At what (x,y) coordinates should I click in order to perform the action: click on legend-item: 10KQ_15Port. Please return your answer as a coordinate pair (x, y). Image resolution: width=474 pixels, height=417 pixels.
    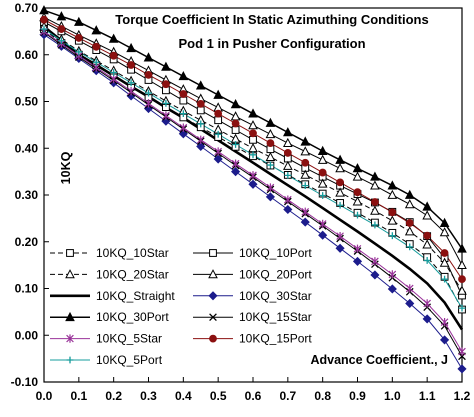
    Looking at the image, I should click on (252, 339).